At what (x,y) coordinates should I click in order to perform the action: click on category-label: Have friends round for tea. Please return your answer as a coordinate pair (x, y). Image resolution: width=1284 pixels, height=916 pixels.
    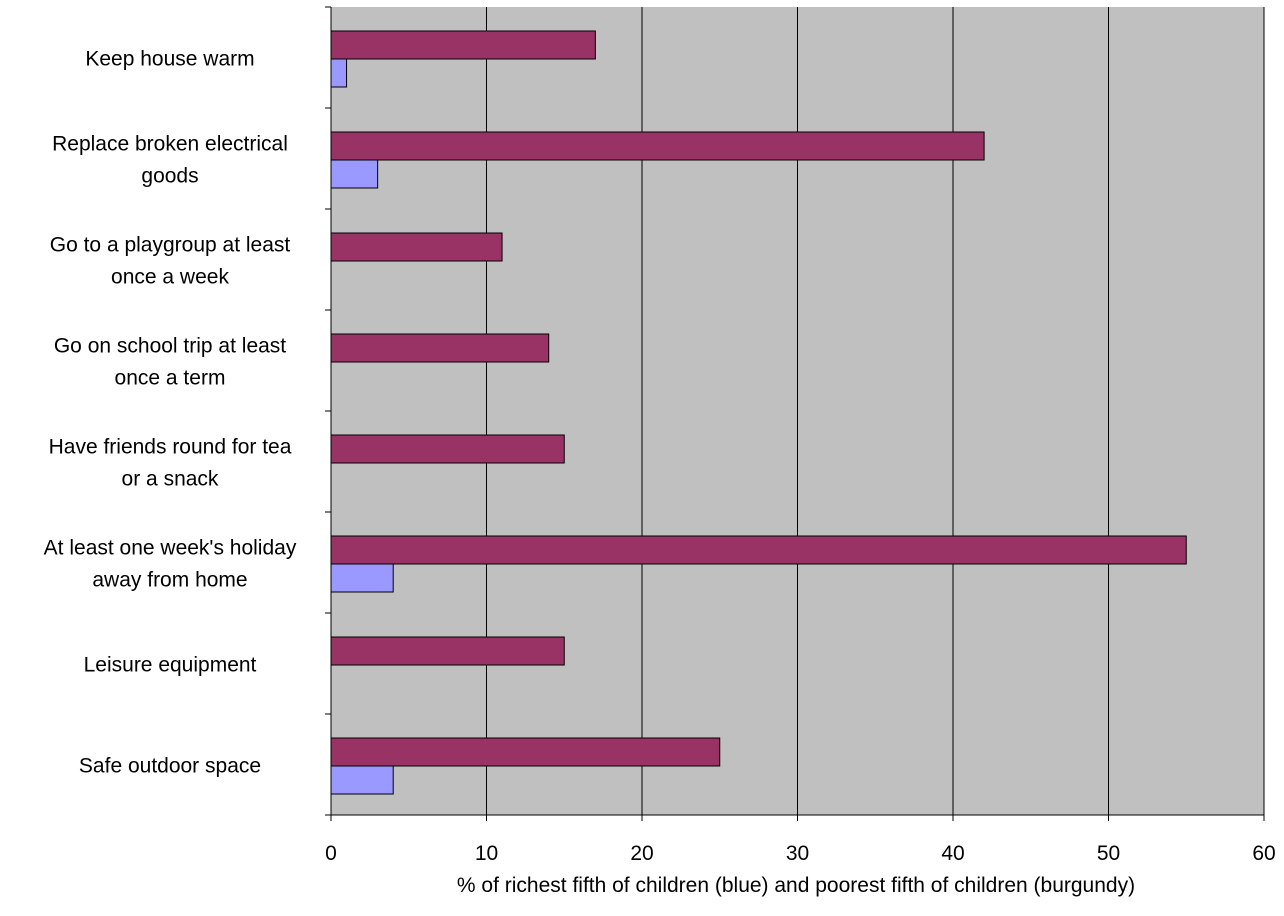
    Looking at the image, I should click on (170, 447).